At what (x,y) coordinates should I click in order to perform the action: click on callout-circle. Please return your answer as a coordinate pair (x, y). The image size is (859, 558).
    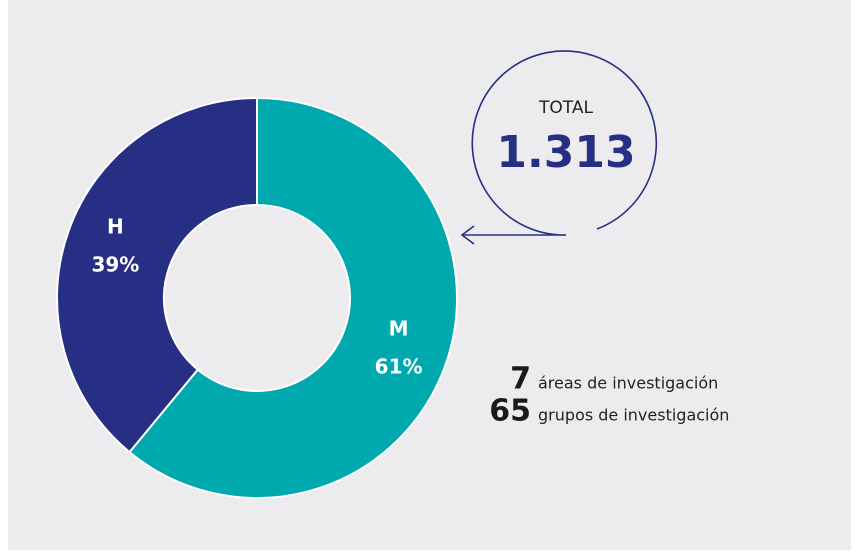
    Looking at the image, I should click on (560, 143).